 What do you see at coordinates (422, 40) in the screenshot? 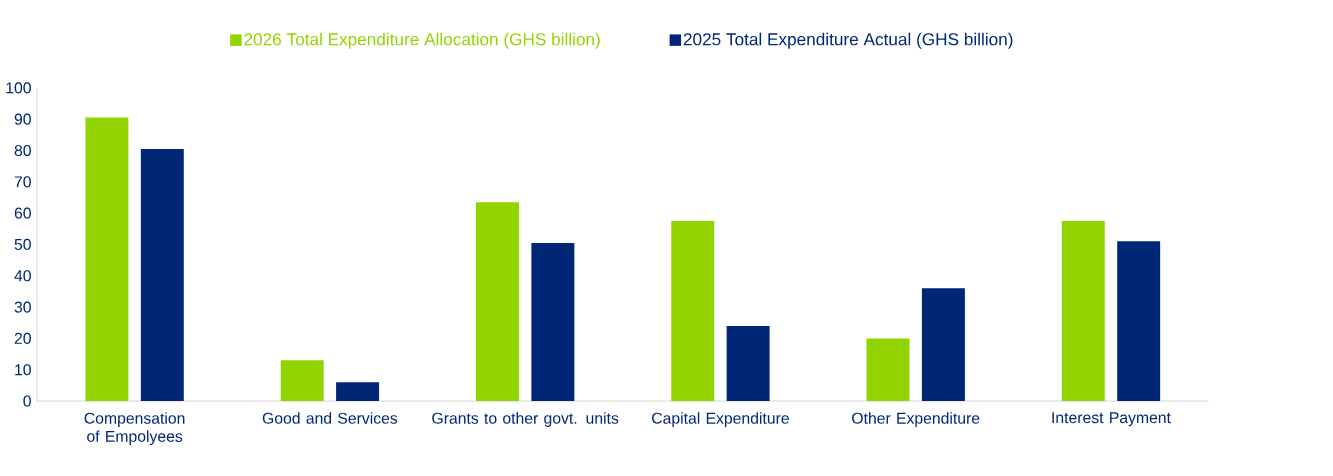
I see `legend-label: 2026 Total Expenditure Allocation (GHS billion)` at bounding box center [422, 40].